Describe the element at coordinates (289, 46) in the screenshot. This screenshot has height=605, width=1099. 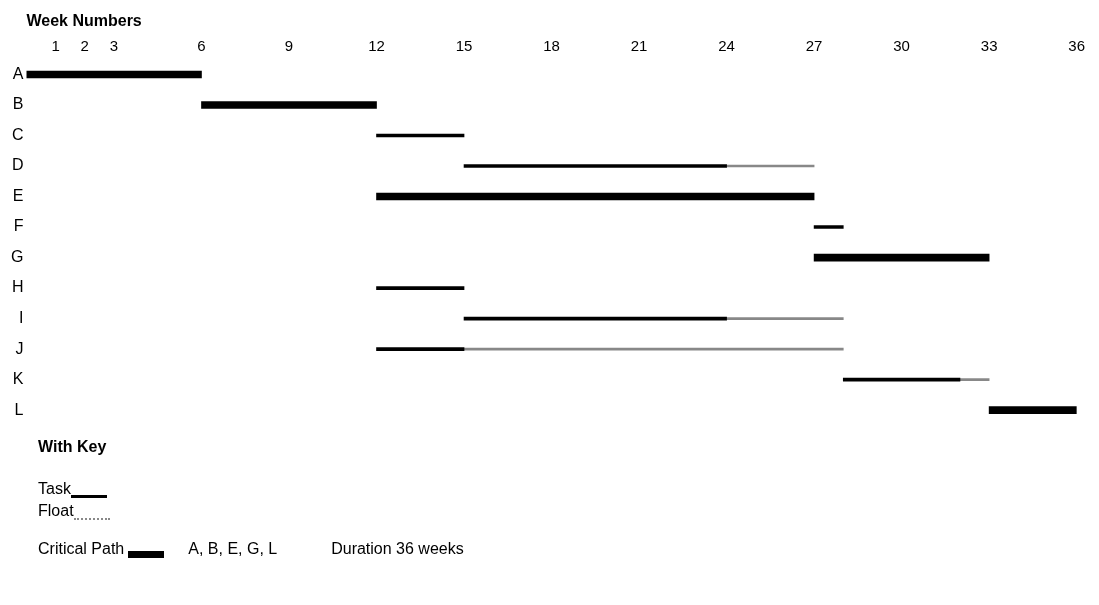
I see `x-tick-label: 9` at that location.